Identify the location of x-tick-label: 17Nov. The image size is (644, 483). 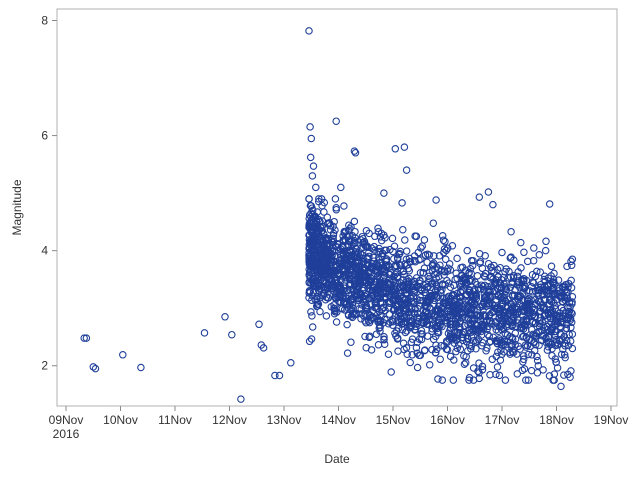
(502, 420).